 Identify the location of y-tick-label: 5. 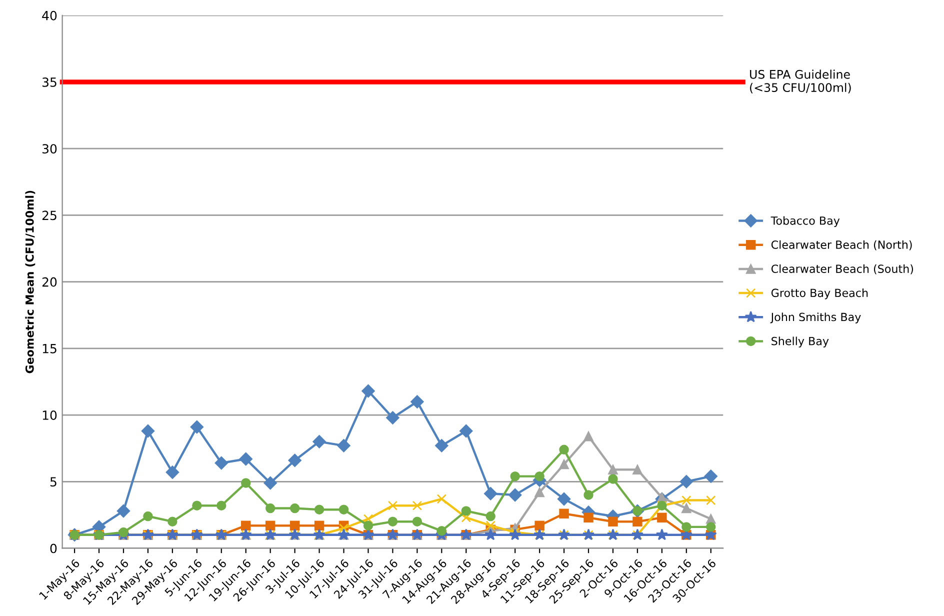
(53, 482).